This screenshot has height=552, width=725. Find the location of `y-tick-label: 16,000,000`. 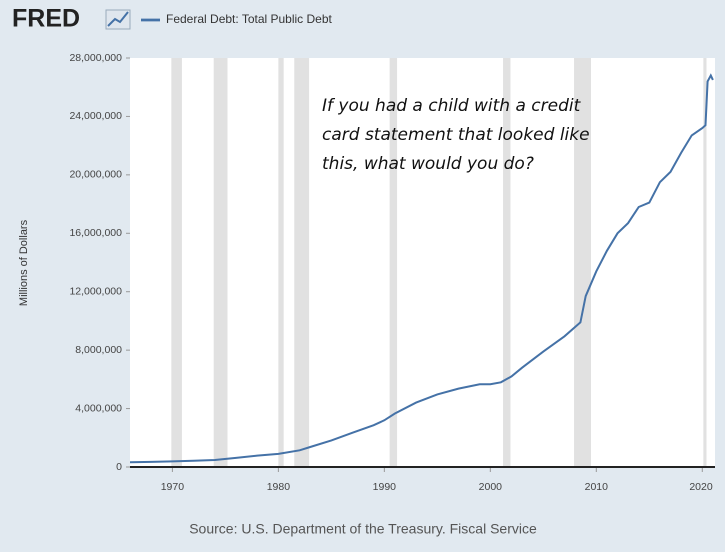

y-tick-label: 16,000,000 is located at coordinates (95, 233).